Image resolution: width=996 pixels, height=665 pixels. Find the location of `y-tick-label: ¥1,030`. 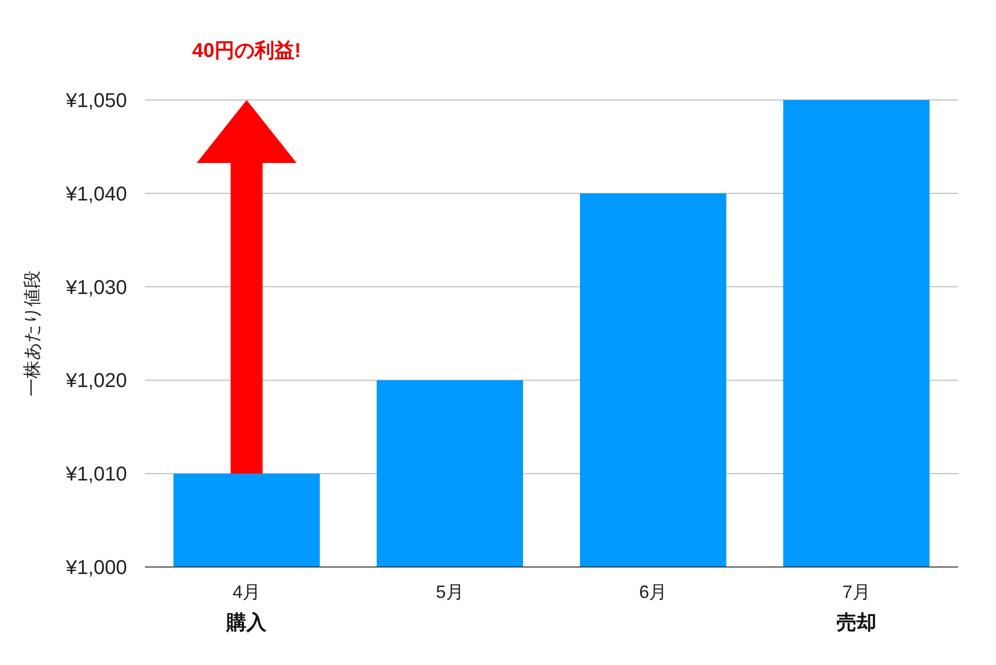

y-tick-label: ¥1,030 is located at coordinates (95, 287).